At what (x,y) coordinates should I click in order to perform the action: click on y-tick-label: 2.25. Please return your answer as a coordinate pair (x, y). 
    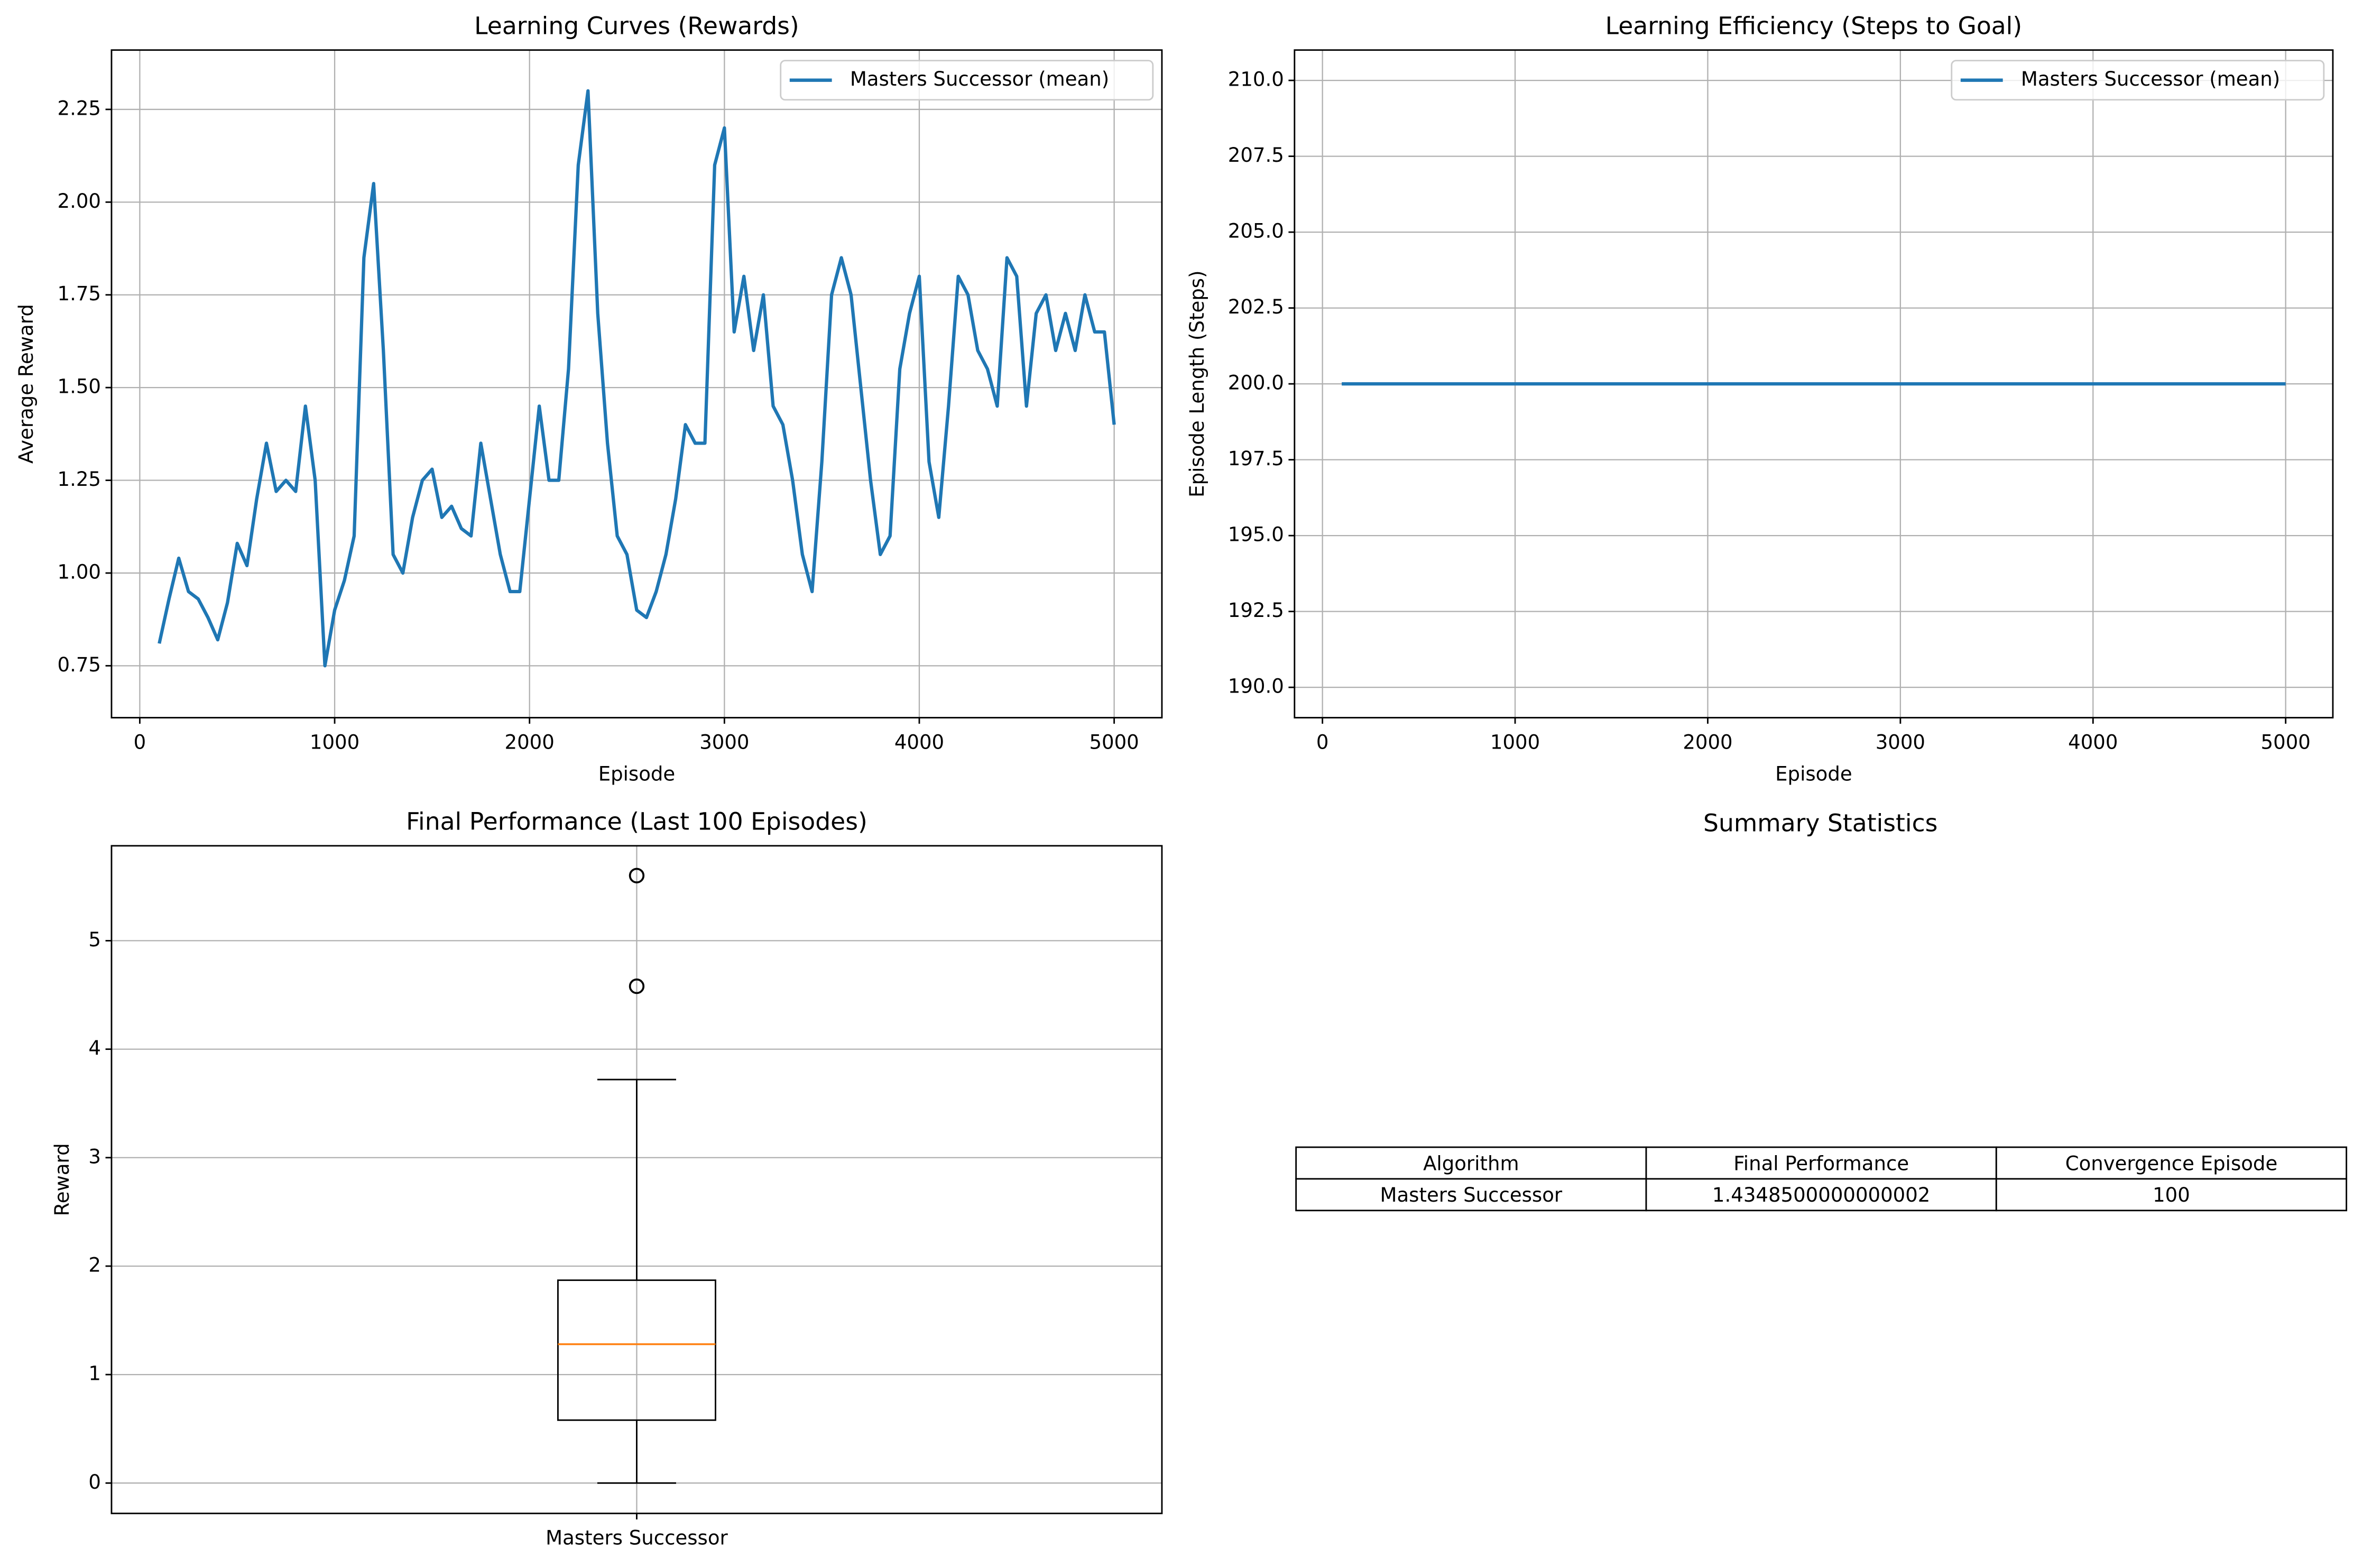
    Looking at the image, I should click on (79, 108).